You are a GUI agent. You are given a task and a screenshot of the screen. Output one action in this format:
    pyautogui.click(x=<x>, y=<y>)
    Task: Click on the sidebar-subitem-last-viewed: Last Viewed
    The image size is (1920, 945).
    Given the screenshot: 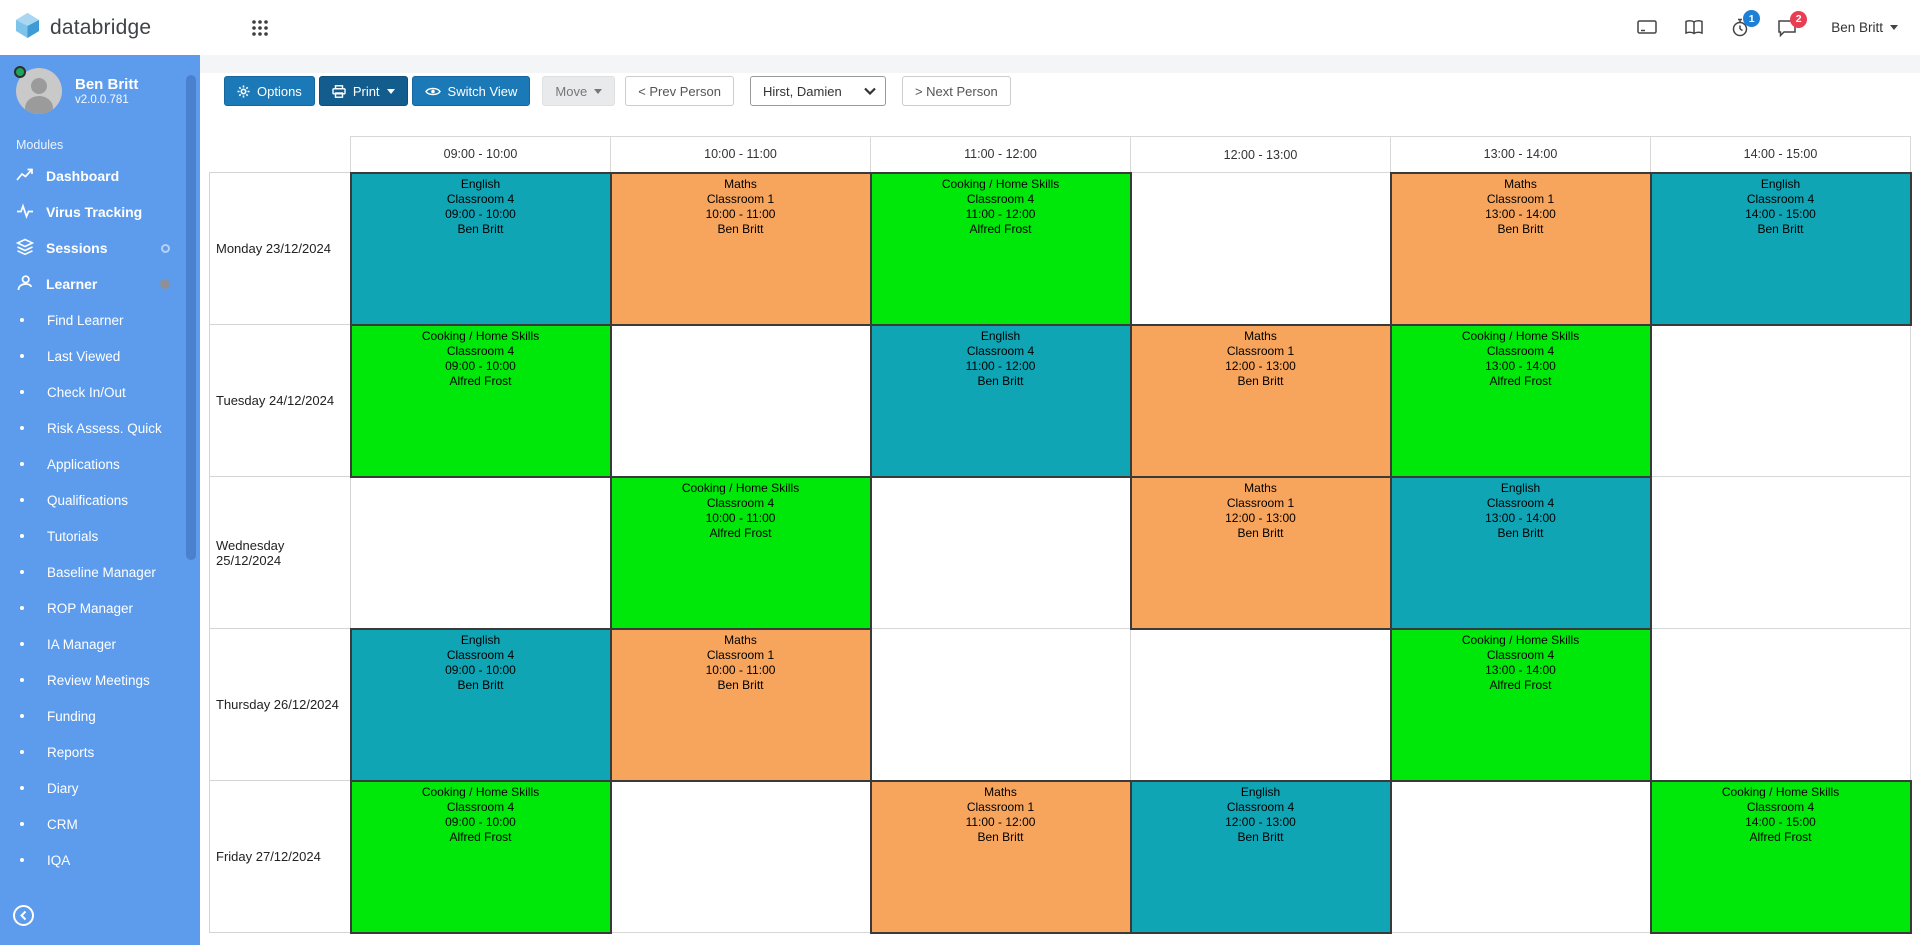 What is the action you would take?
    pyautogui.click(x=100, y=356)
    